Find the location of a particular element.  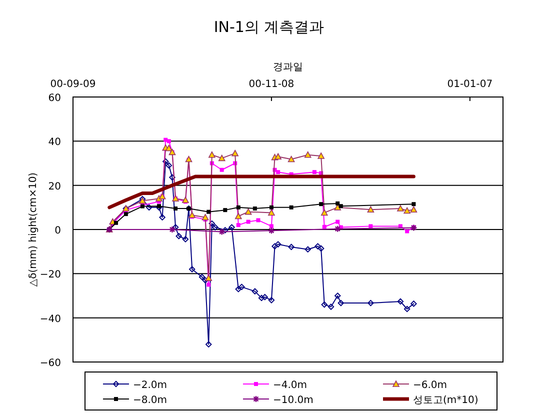

x-tick-label: 01-01-07 is located at coordinates (470, 84).